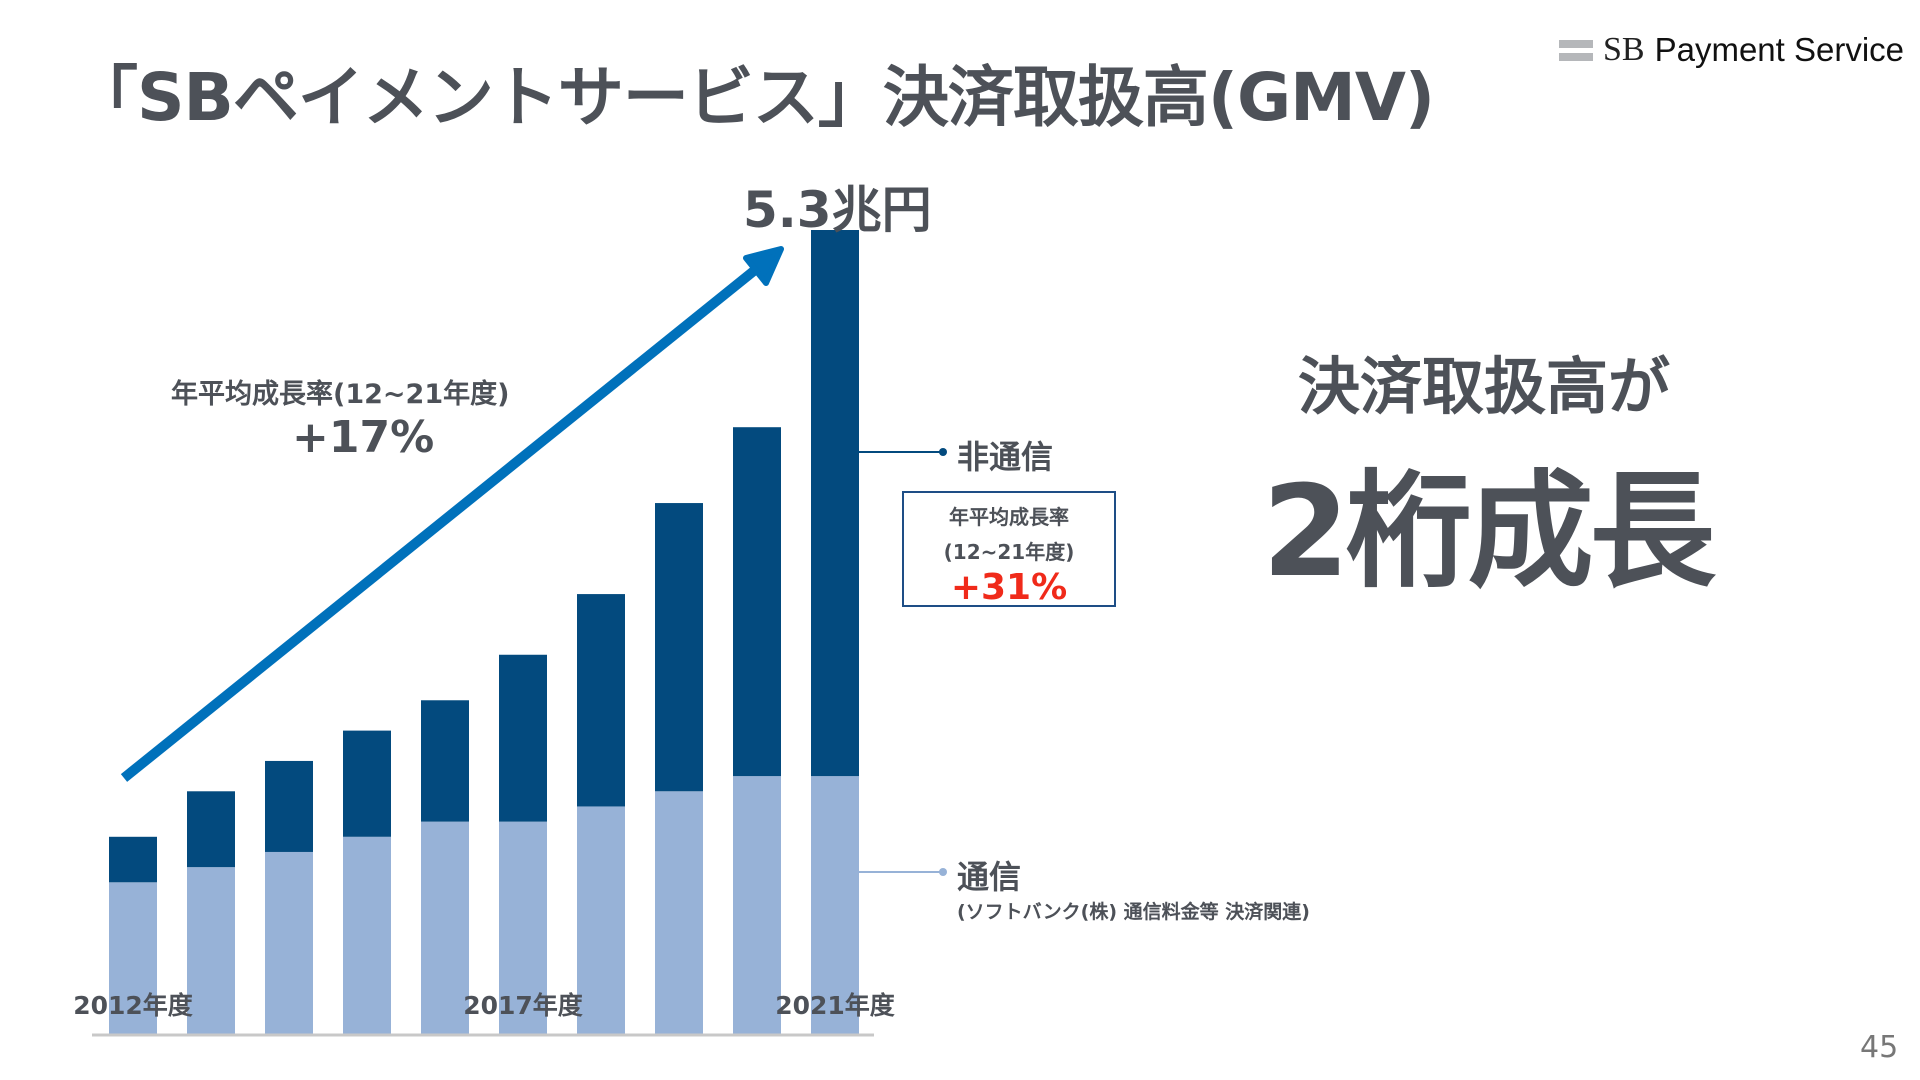 The width and height of the screenshot is (1920, 1080). Describe the element at coordinates (601, 700) in the screenshot. I see `bar-non-telecom-2018年度` at that location.